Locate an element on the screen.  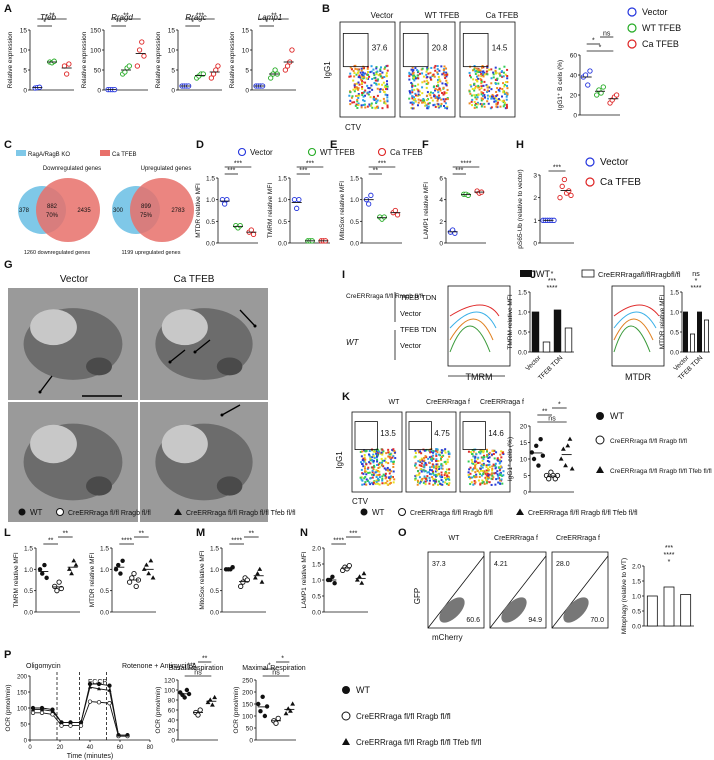
panel-o-flow-2: 28.070.0 is located at coordinates (580, 590).